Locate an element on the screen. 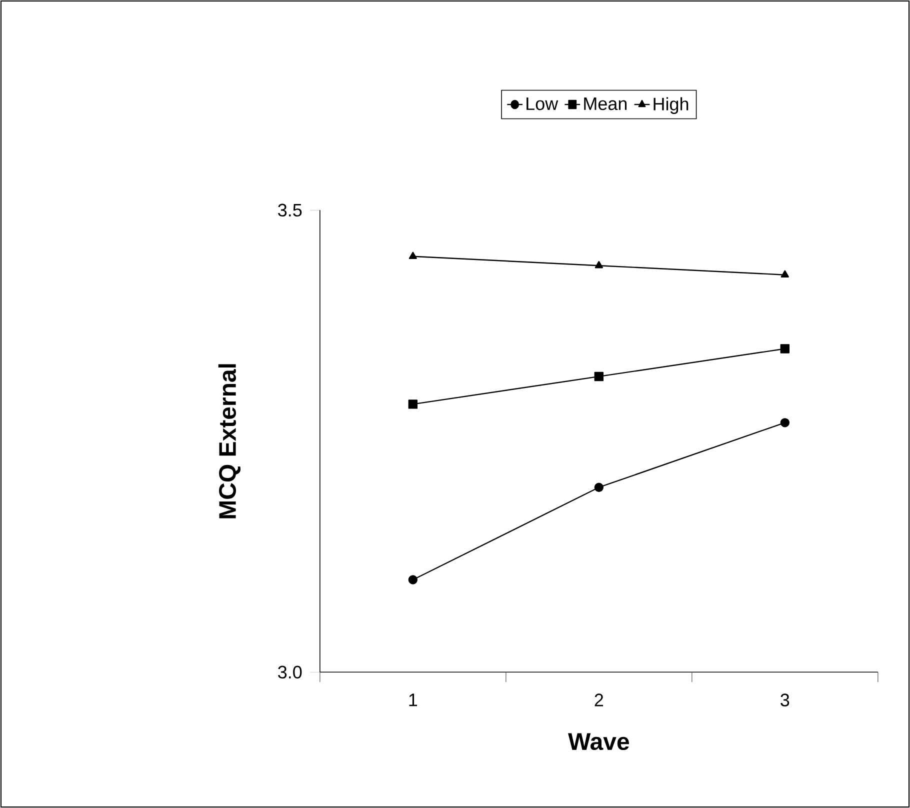  y-tick-label: 3.0 is located at coordinates (290, 672).